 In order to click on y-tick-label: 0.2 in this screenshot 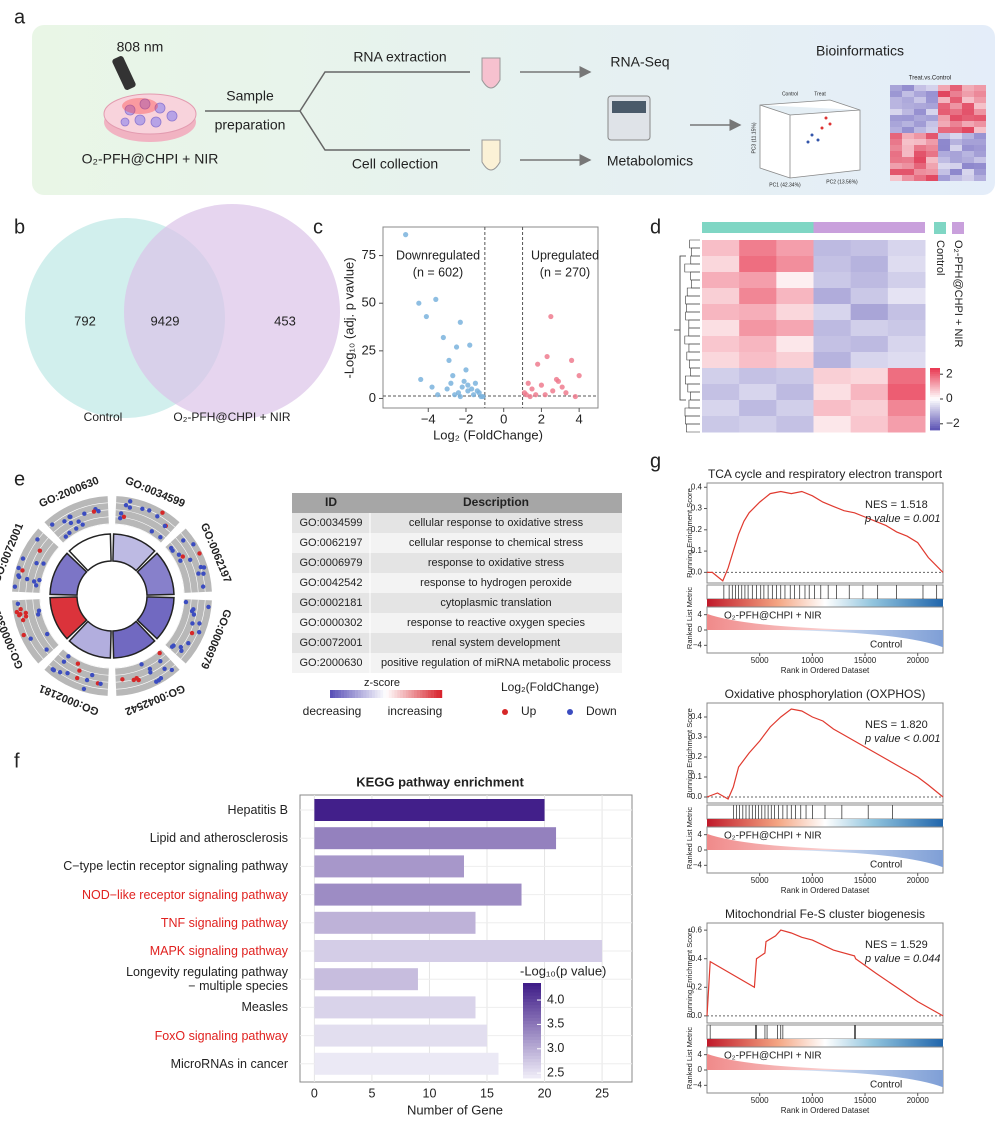, I will do `click(697, 756)`.